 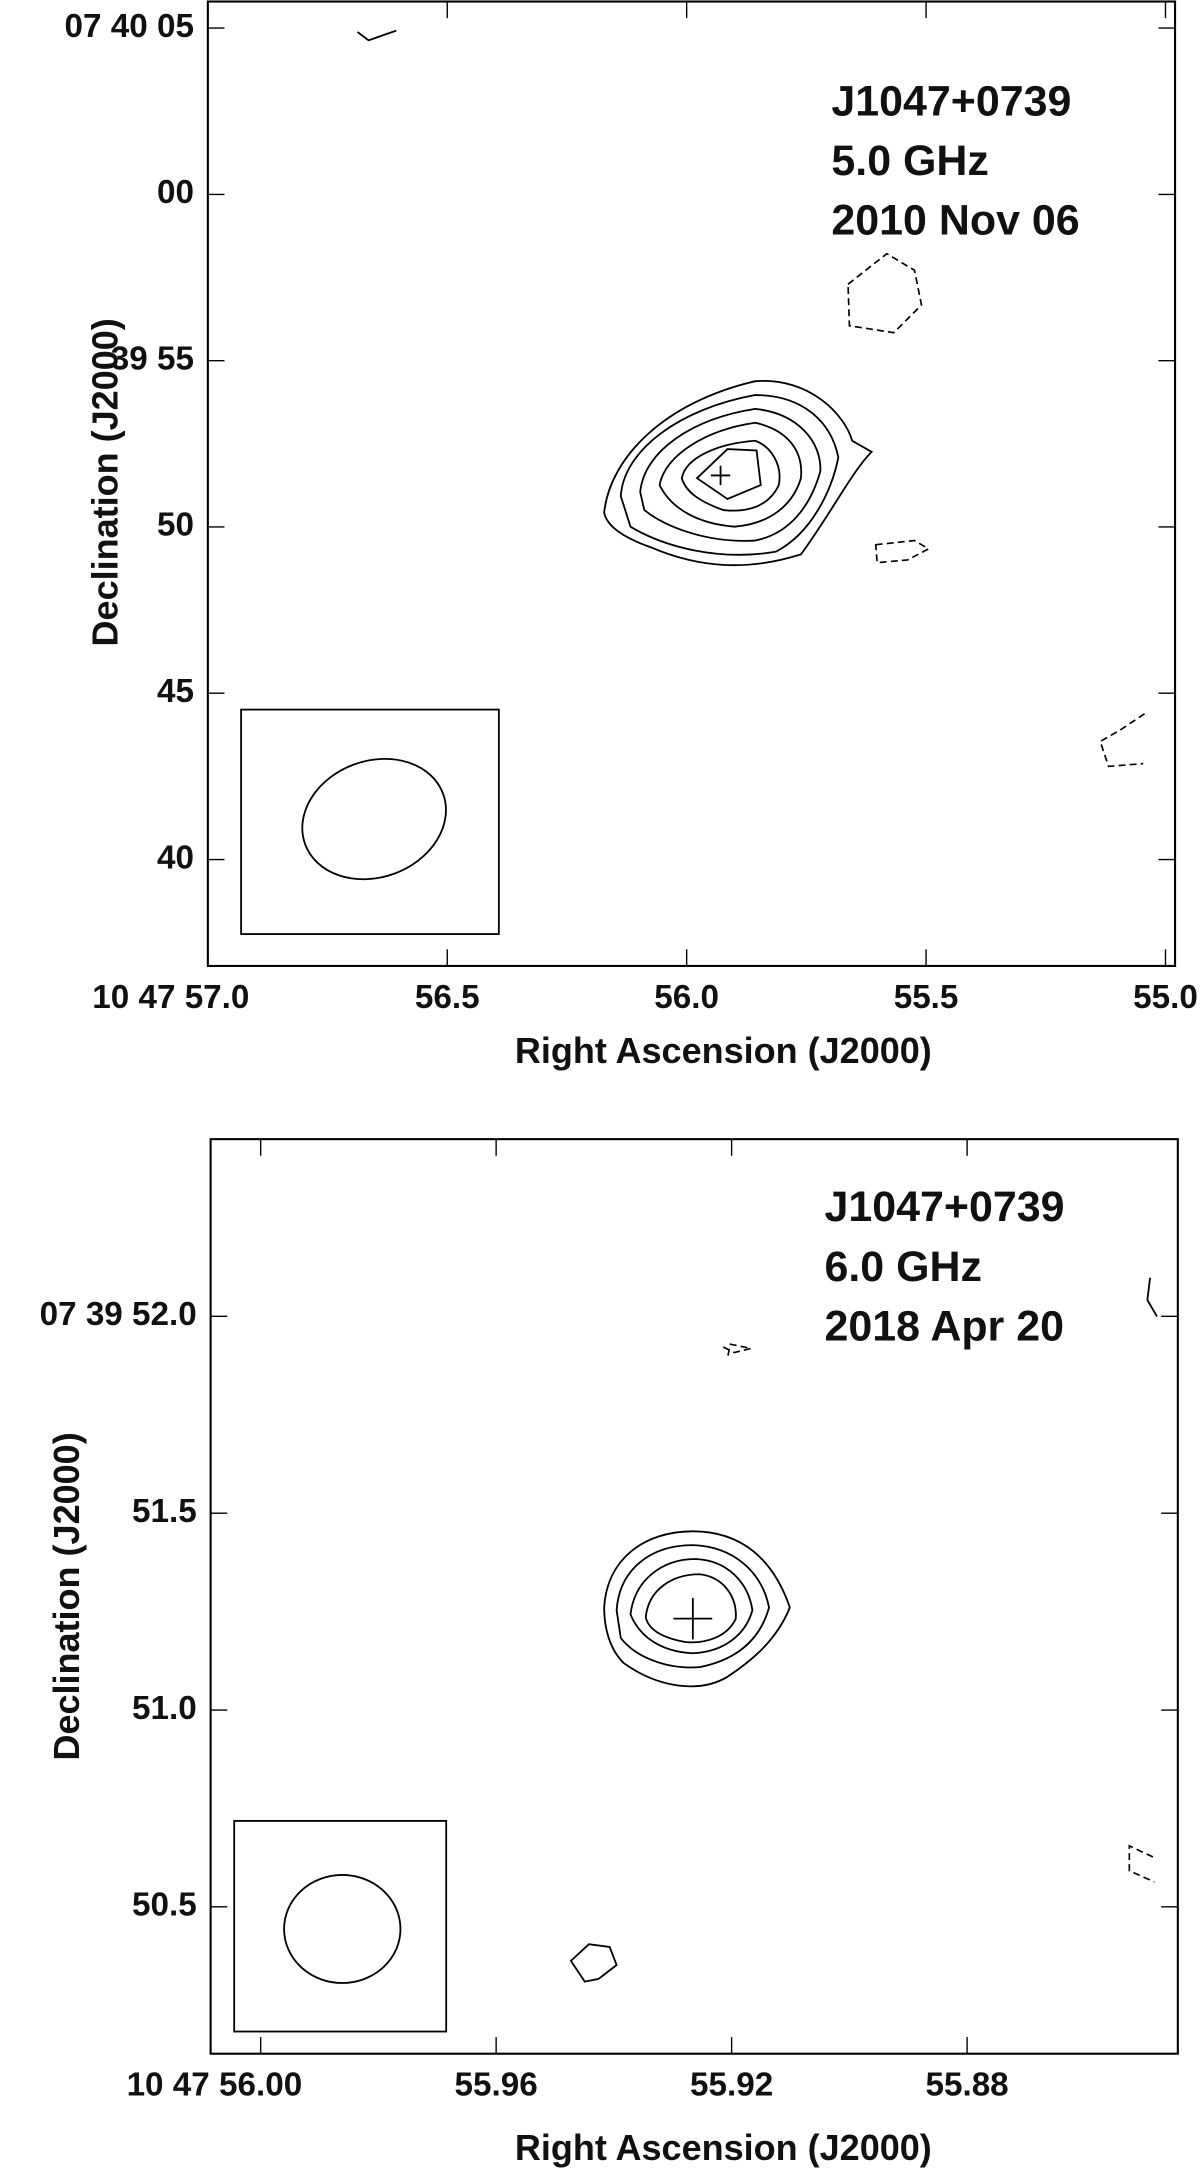 What do you see at coordinates (903, 1267) in the screenshot?
I see `annotation: 6.0 GHz` at bounding box center [903, 1267].